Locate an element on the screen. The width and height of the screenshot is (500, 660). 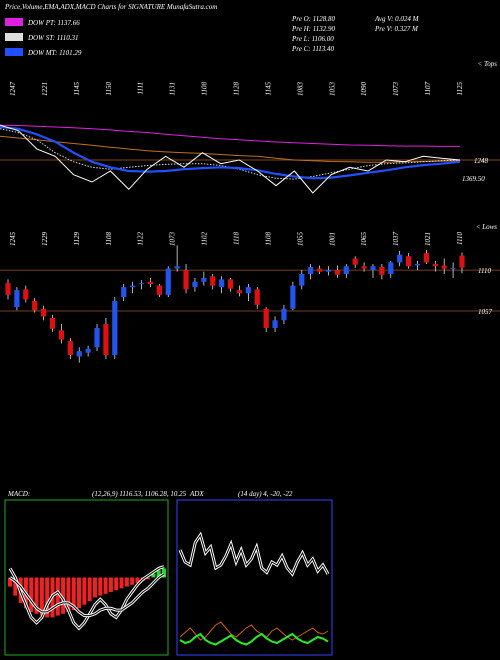
rotated-label: 1118 is located at coordinates (237, 238).